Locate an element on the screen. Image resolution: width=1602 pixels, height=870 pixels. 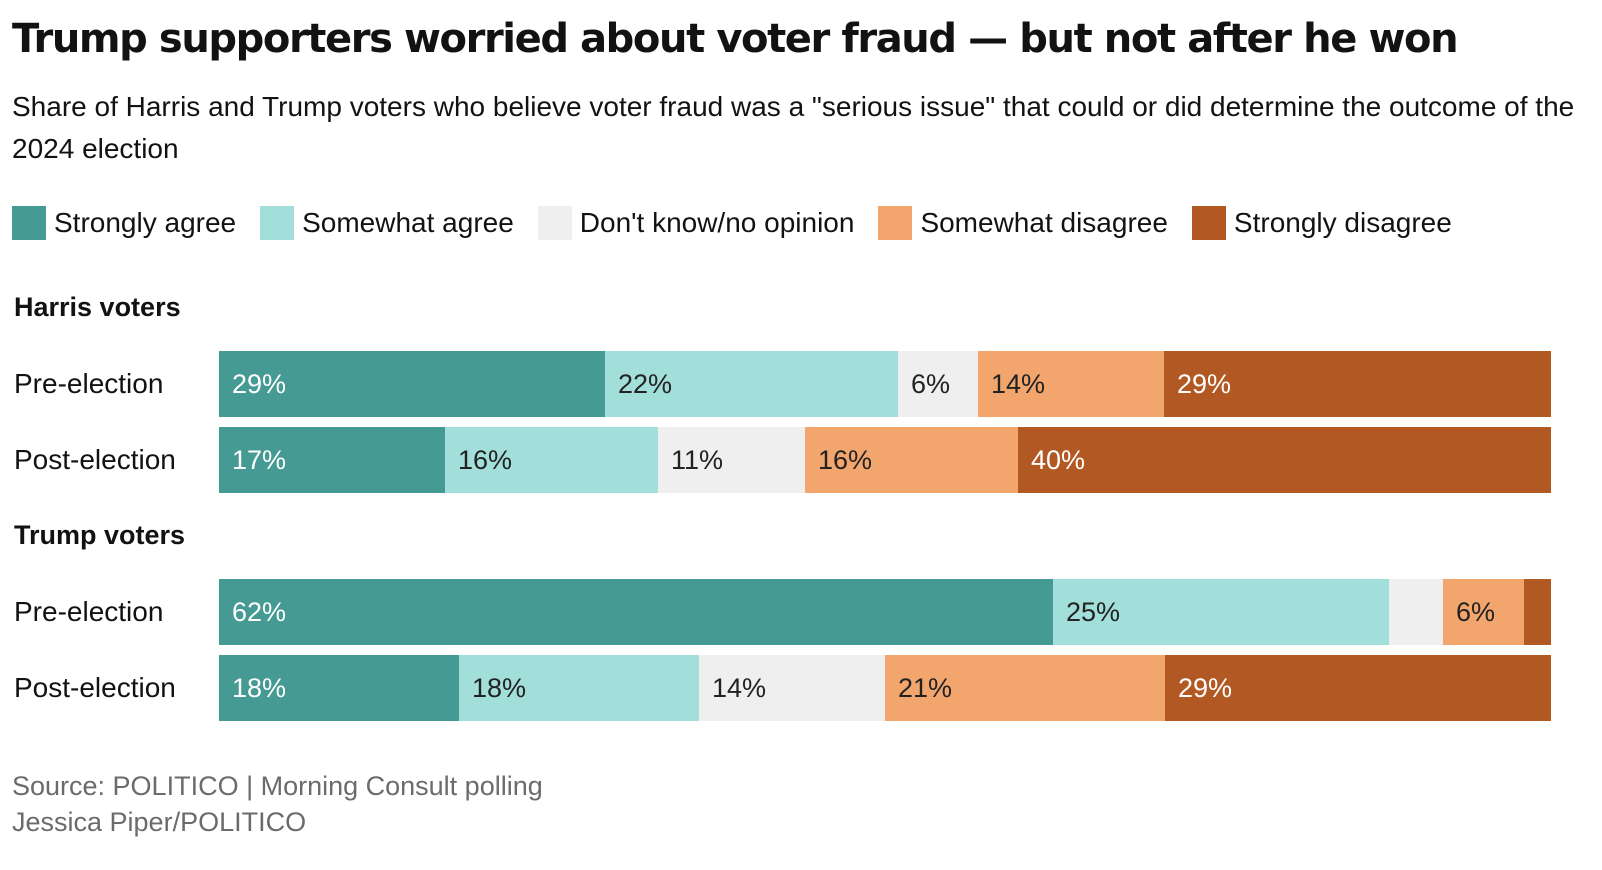
bar-segment: 22% is located at coordinates (751, 384).